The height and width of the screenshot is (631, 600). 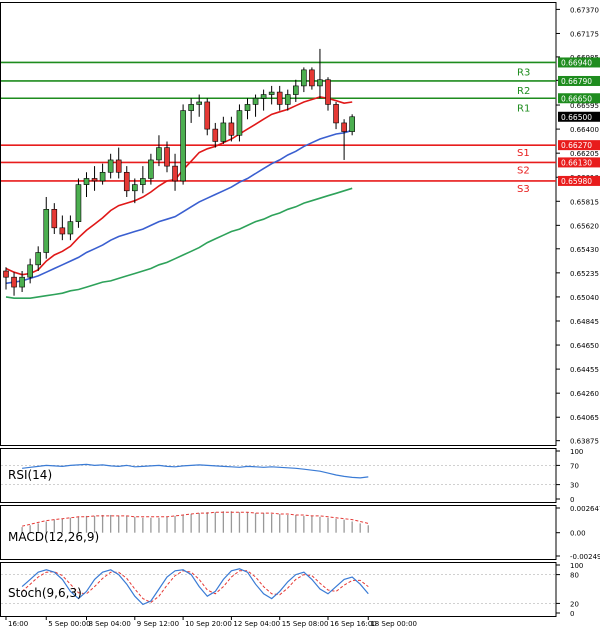 I want to click on price-axis-label: 0.64065, so click(x=584, y=418).